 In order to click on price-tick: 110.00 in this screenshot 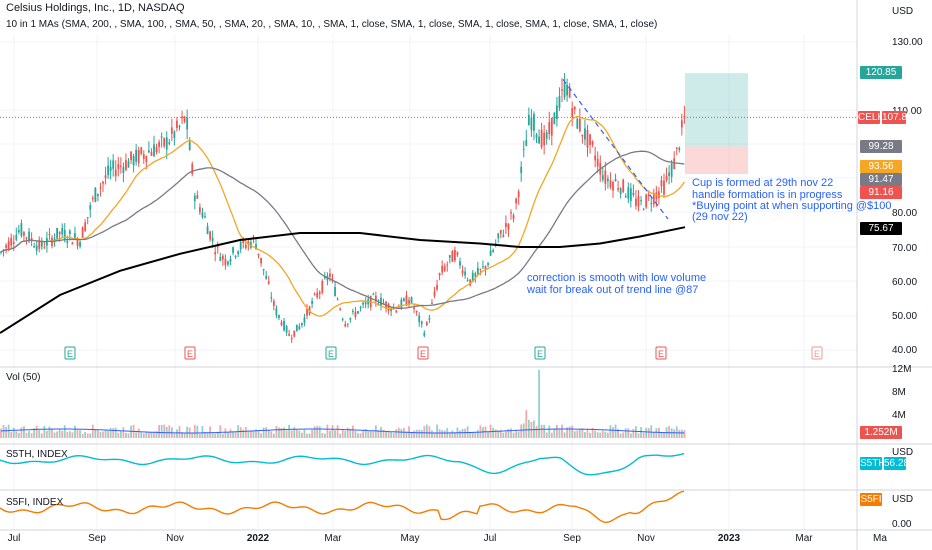, I will do `click(907, 111)`.